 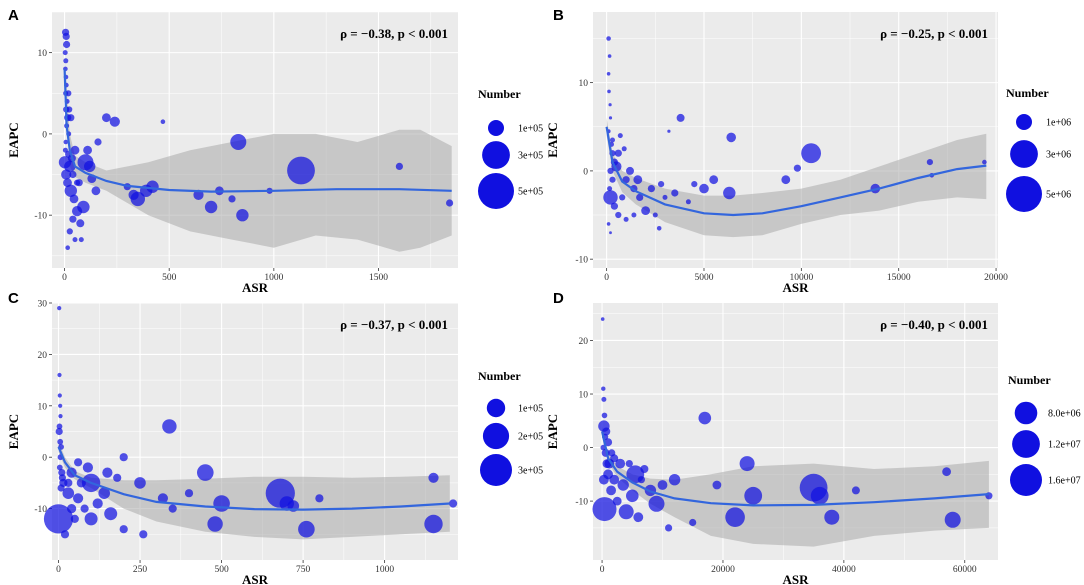 I want to click on legend-label: 3e+05, so click(x=530, y=156).